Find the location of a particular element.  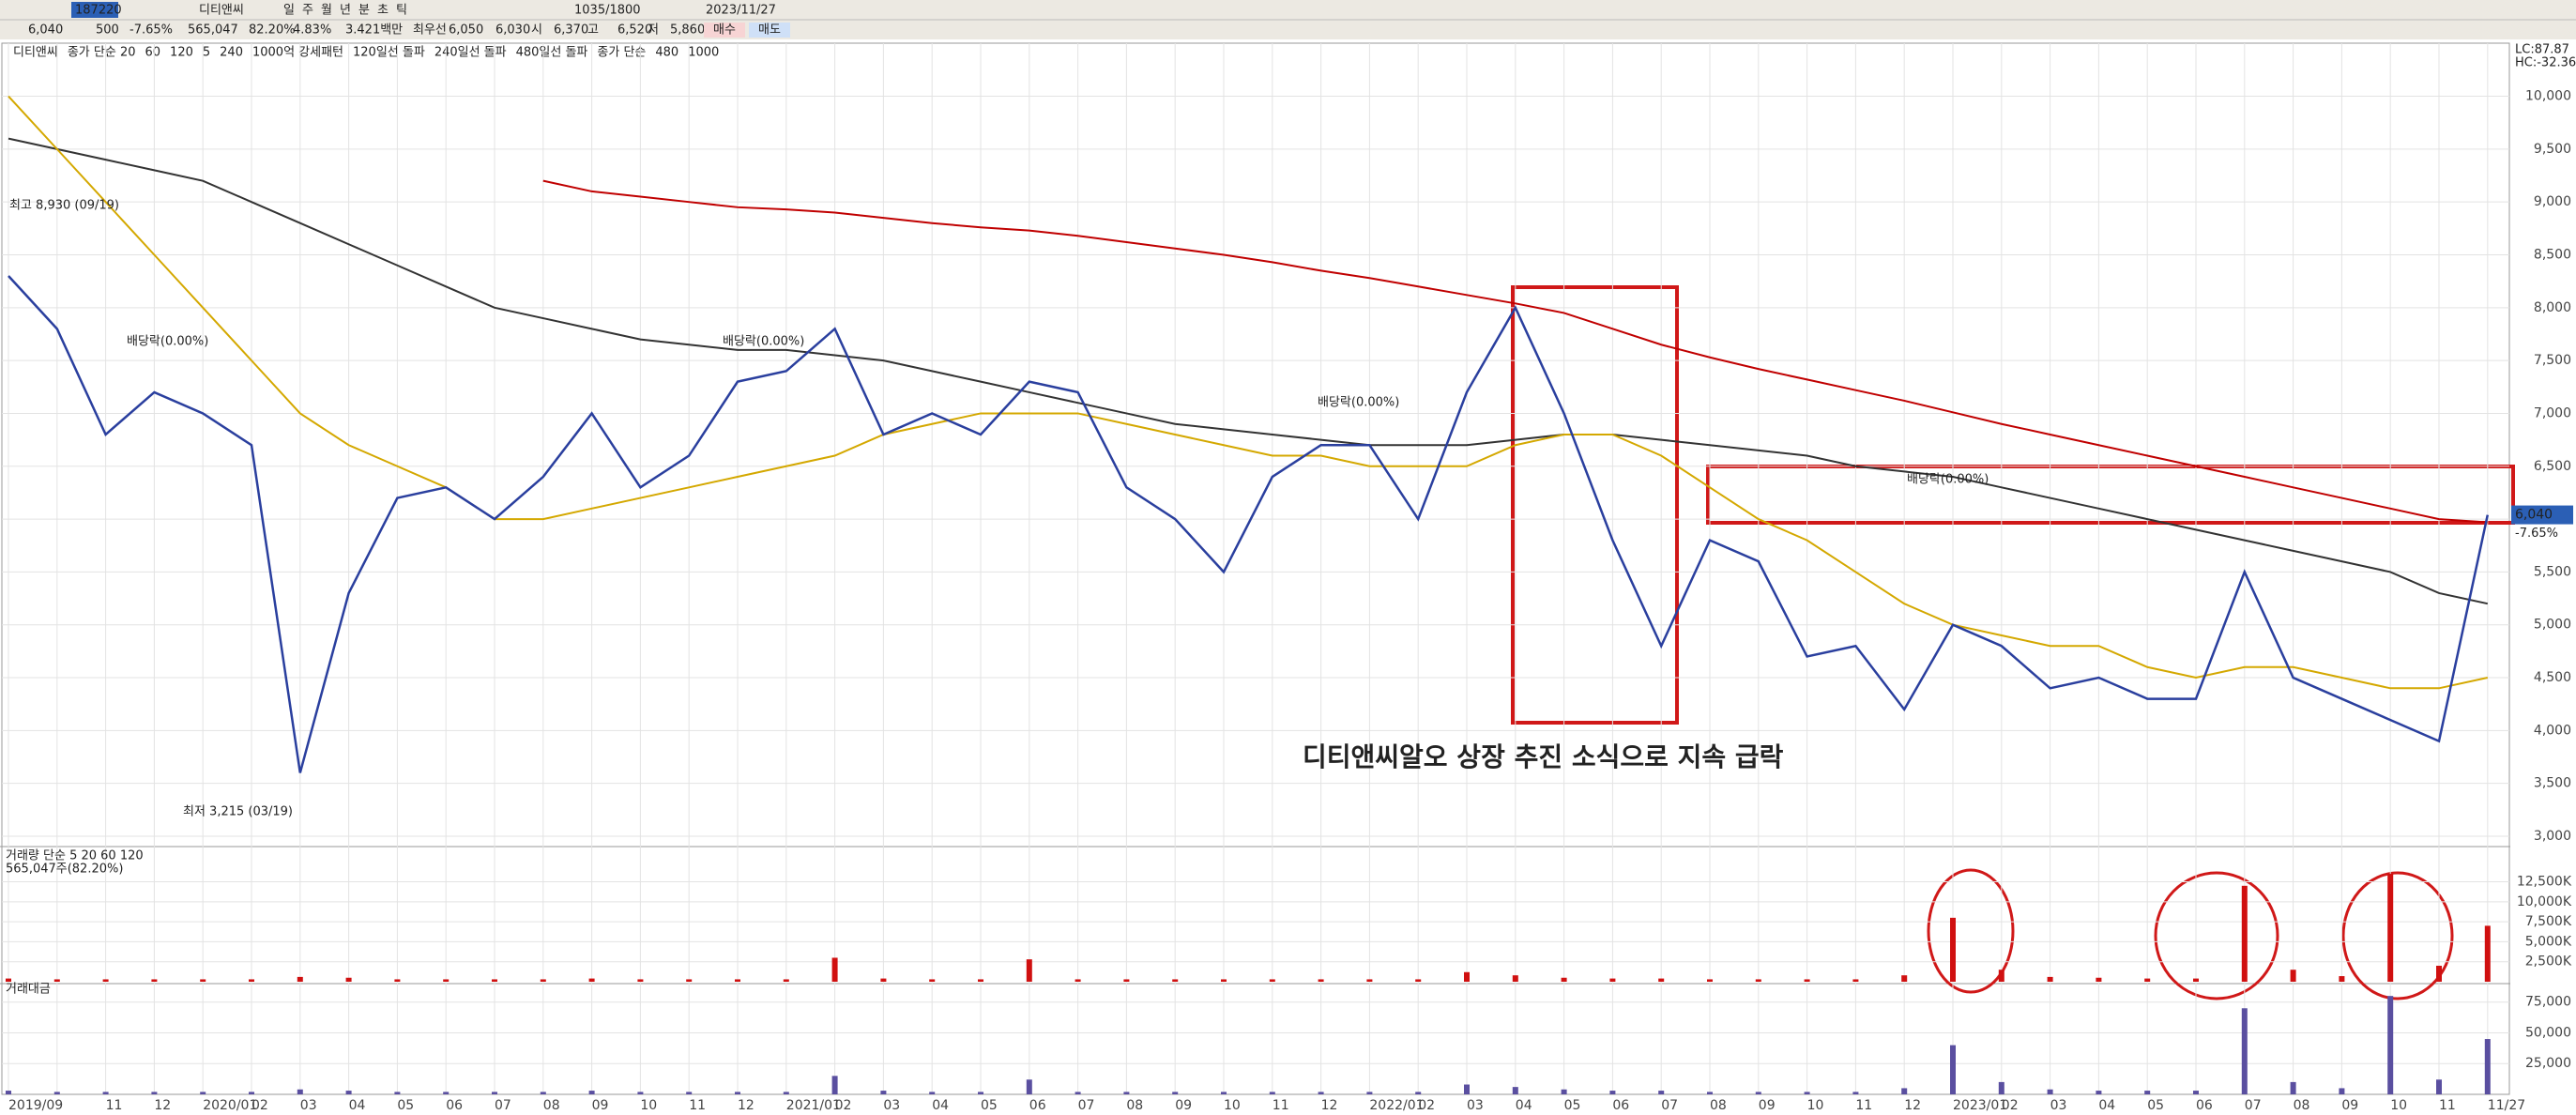

period-button: 주 is located at coordinates (307, 11).